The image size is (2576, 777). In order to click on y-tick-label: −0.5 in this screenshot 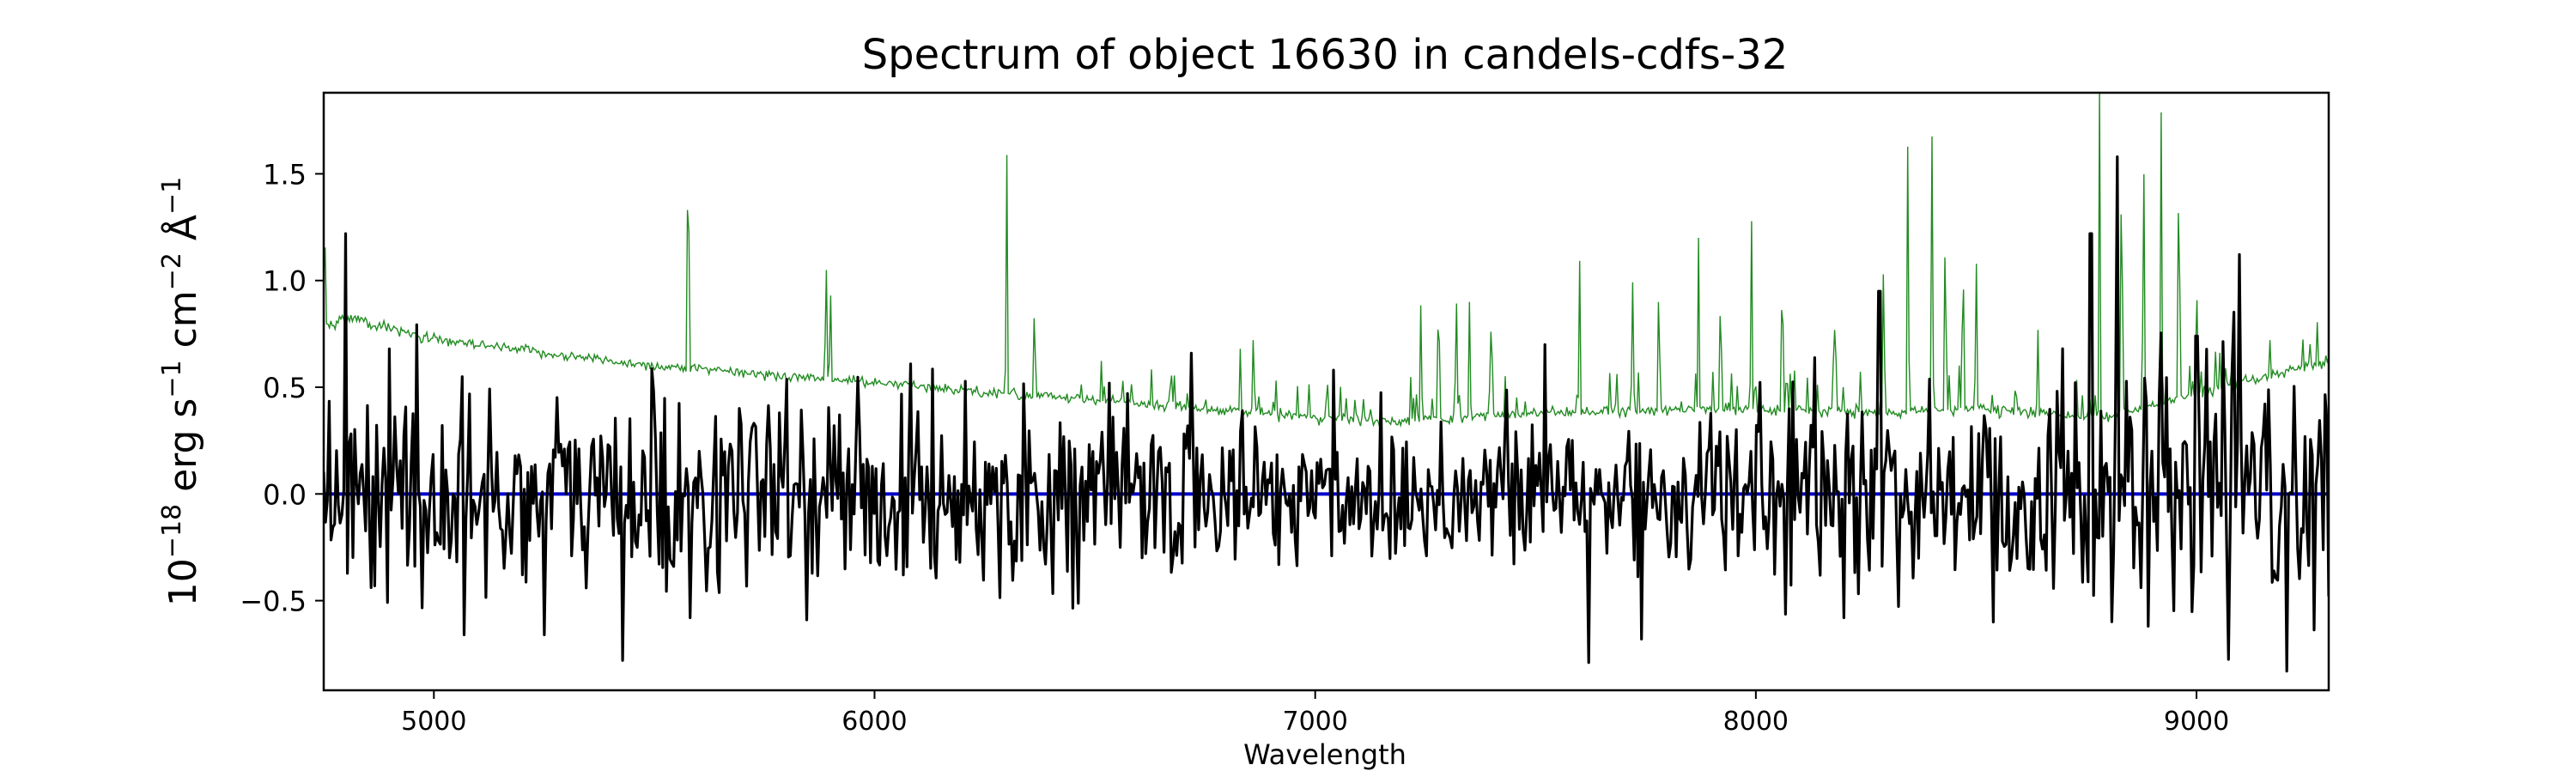, I will do `click(273, 602)`.